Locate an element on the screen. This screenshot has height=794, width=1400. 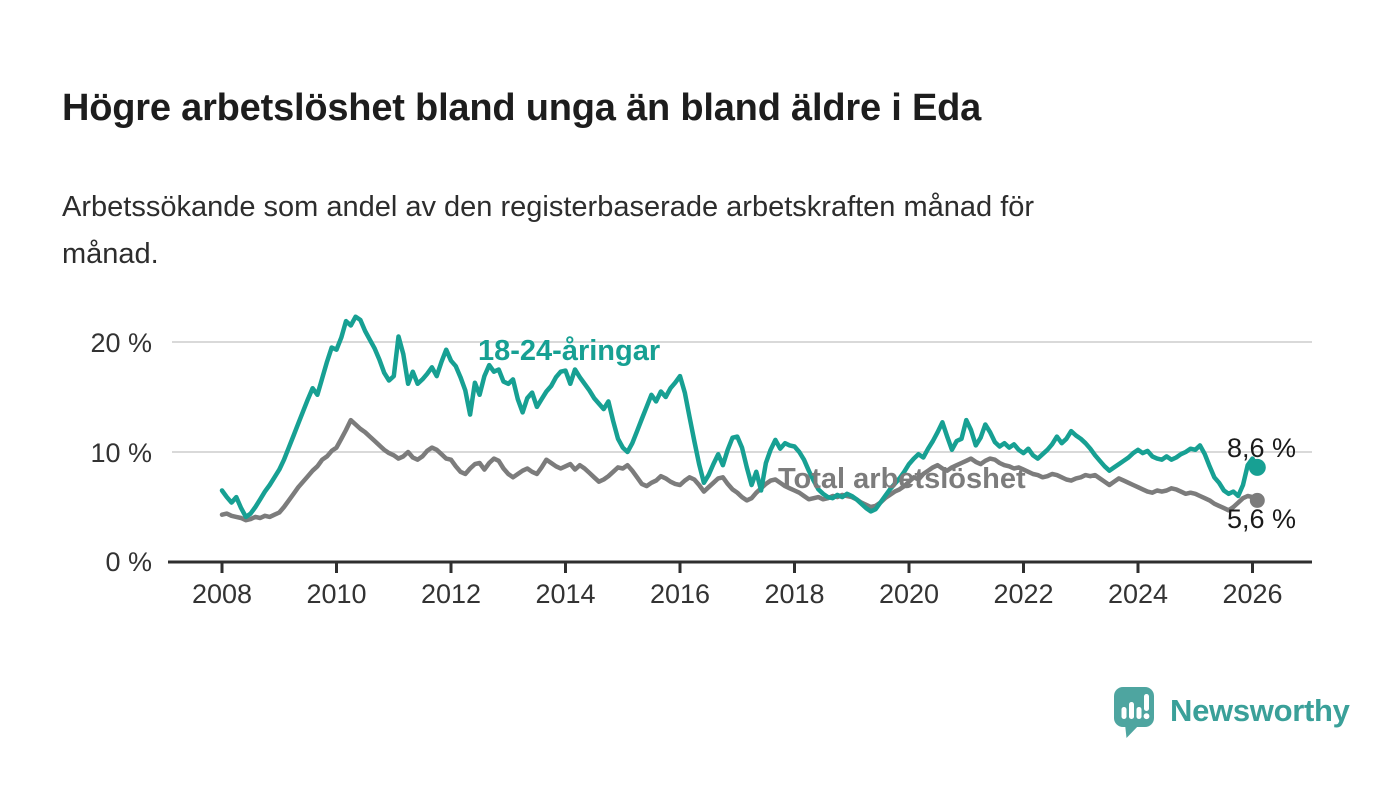
x-axis-label: 2010 is located at coordinates (336, 594).